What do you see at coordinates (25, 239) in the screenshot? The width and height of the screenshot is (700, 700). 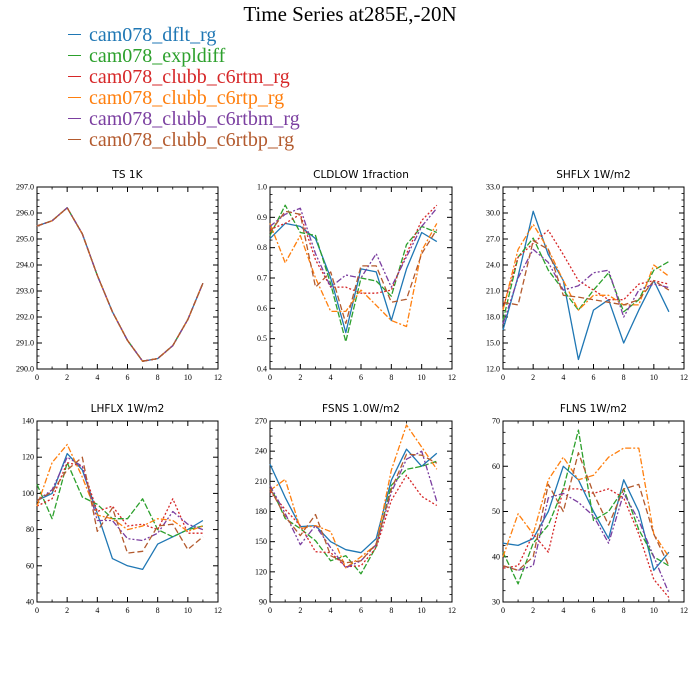 I see `y-tick-label: 295.0` at bounding box center [25, 239].